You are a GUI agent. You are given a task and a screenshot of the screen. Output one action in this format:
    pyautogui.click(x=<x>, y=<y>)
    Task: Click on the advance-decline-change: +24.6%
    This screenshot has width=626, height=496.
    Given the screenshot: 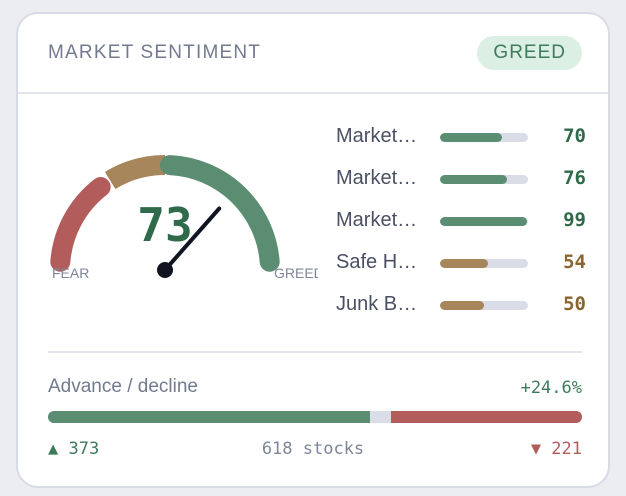 What is the action you would take?
    pyautogui.click(x=551, y=388)
    